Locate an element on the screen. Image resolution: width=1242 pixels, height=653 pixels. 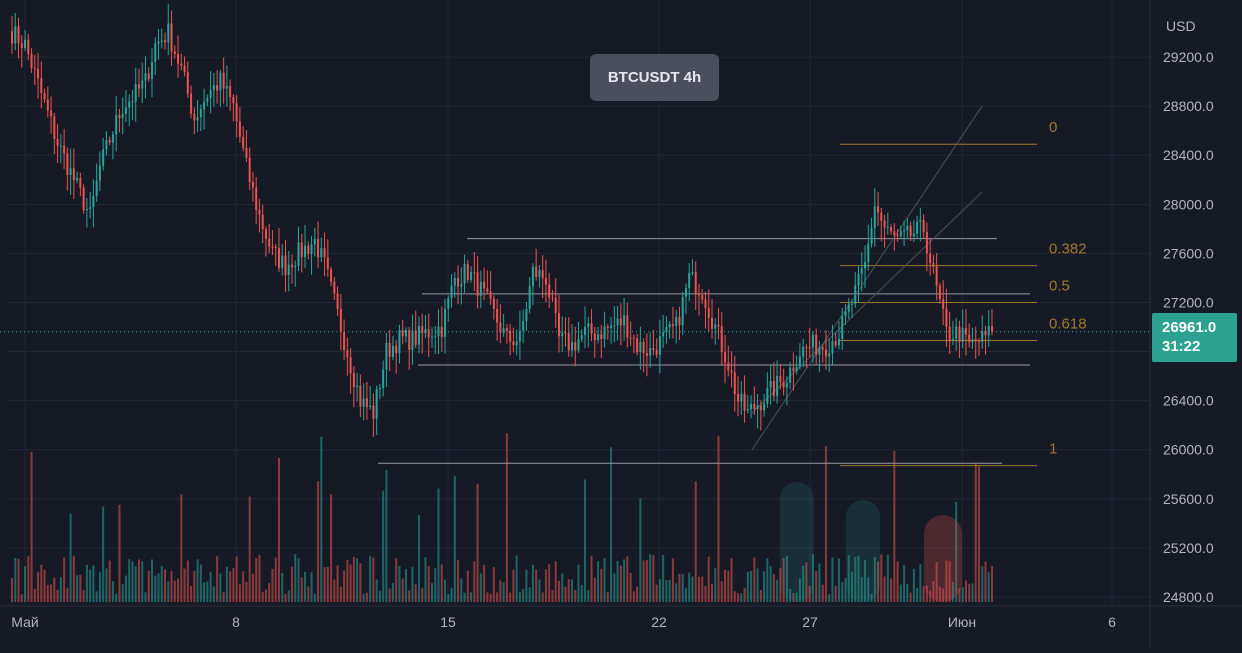
symbol-badge: BTCUSDT 4h is located at coordinates (654, 77).